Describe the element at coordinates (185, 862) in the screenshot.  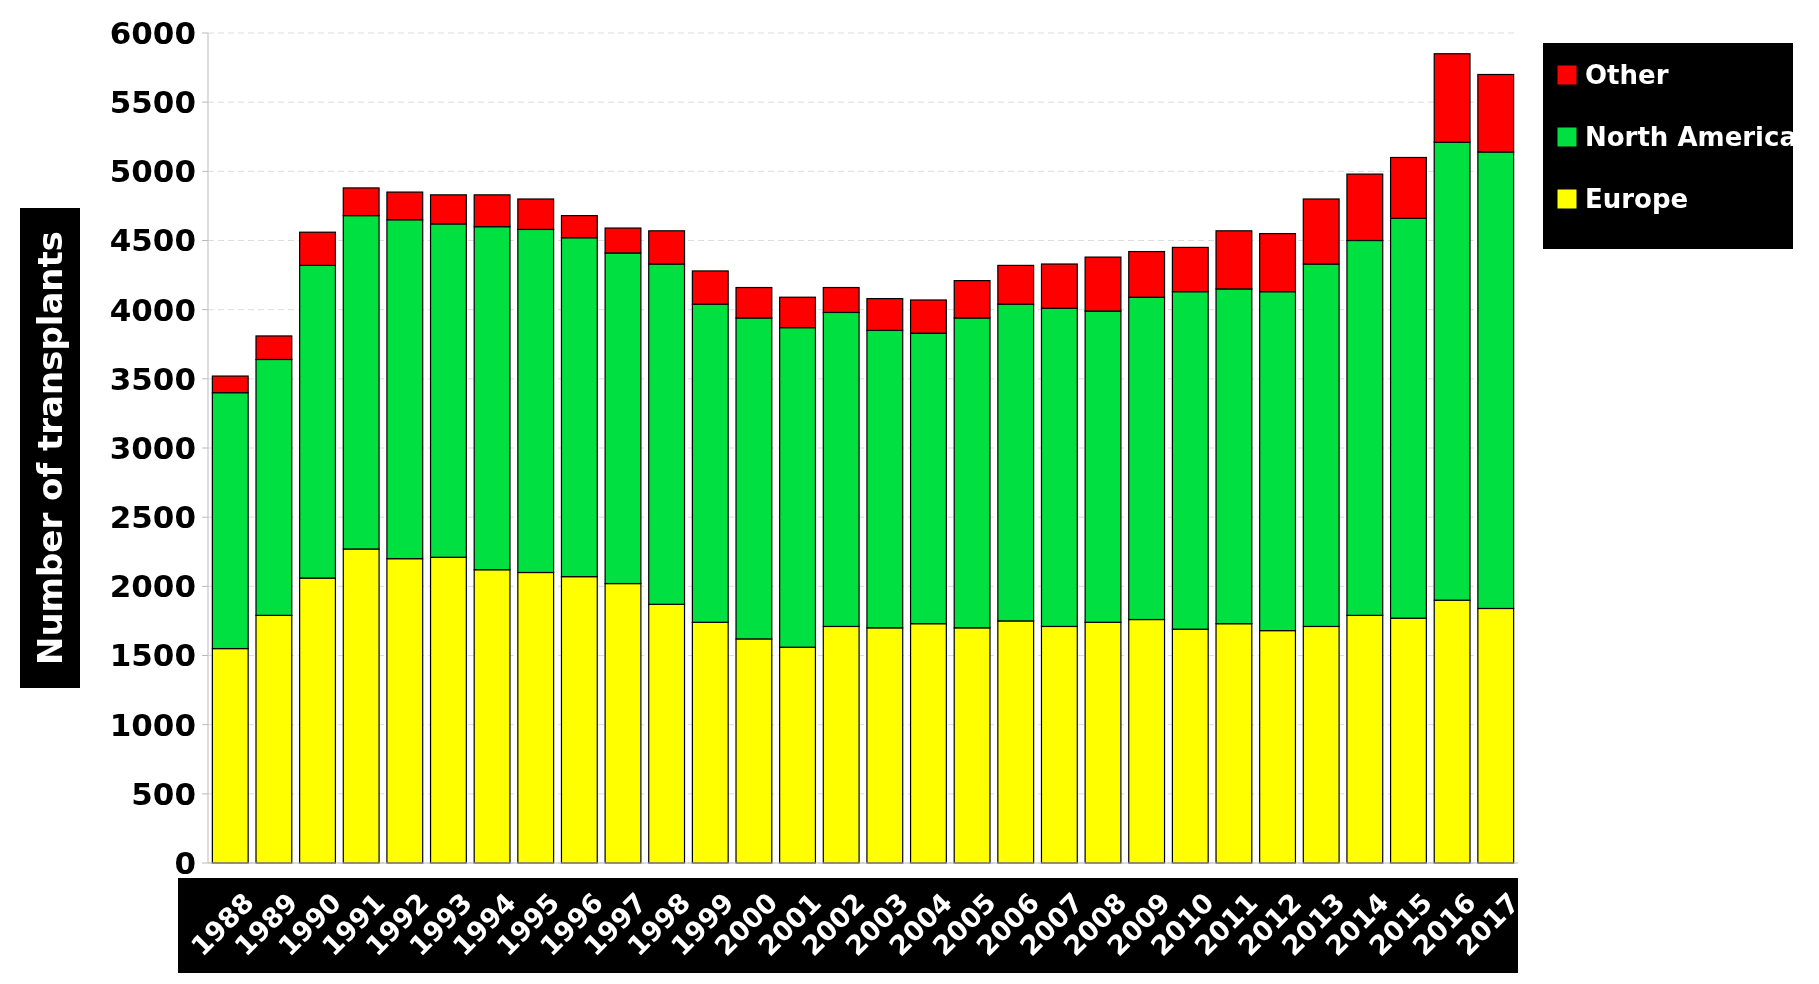
I see `y-tick-label: 0` at that location.